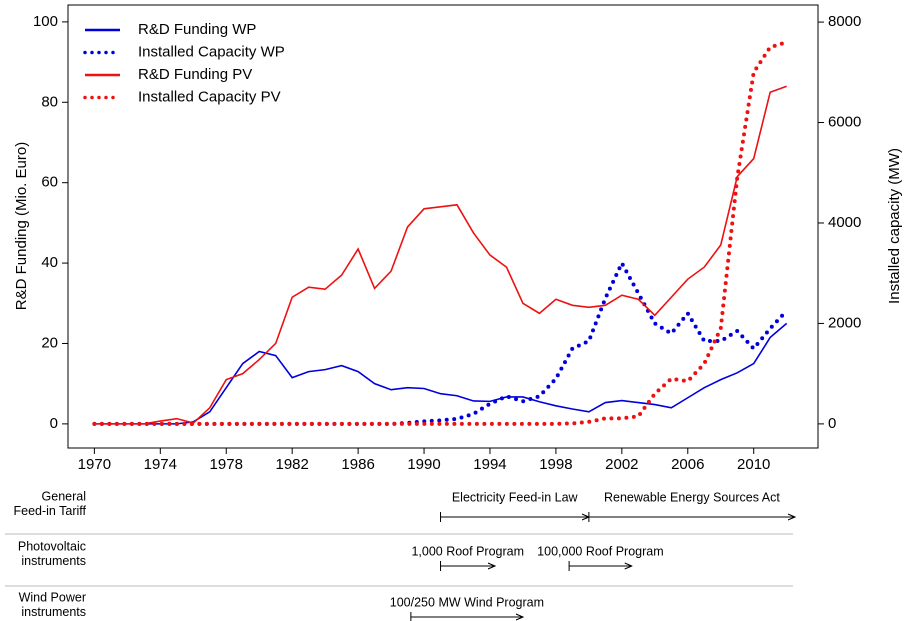  Describe the element at coordinates (467, 551) in the screenshot. I see `program-name: 1,000 Roof Program` at that location.